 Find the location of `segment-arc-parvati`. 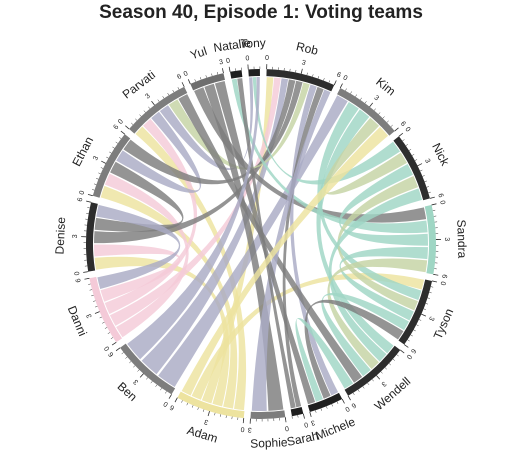

segment-arc-parvati is located at coordinates (158, 110).